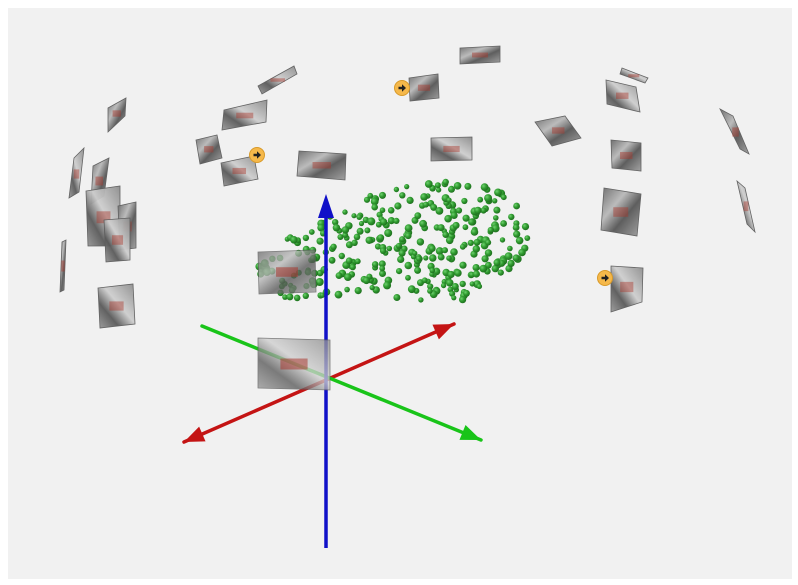 This screenshot has width=798, height=585. I want to click on z-axis-head, so click(326, 206).